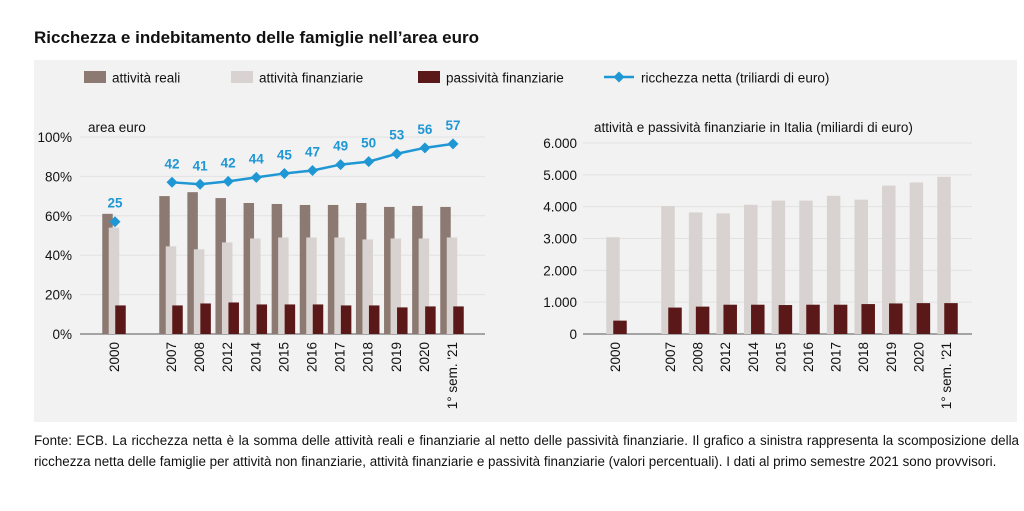 The width and height of the screenshot is (1024, 511). What do you see at coordinates (560, 239) in the screenshot?
I see `right-y-tick: 3.000` at bounding box center [560, 239].